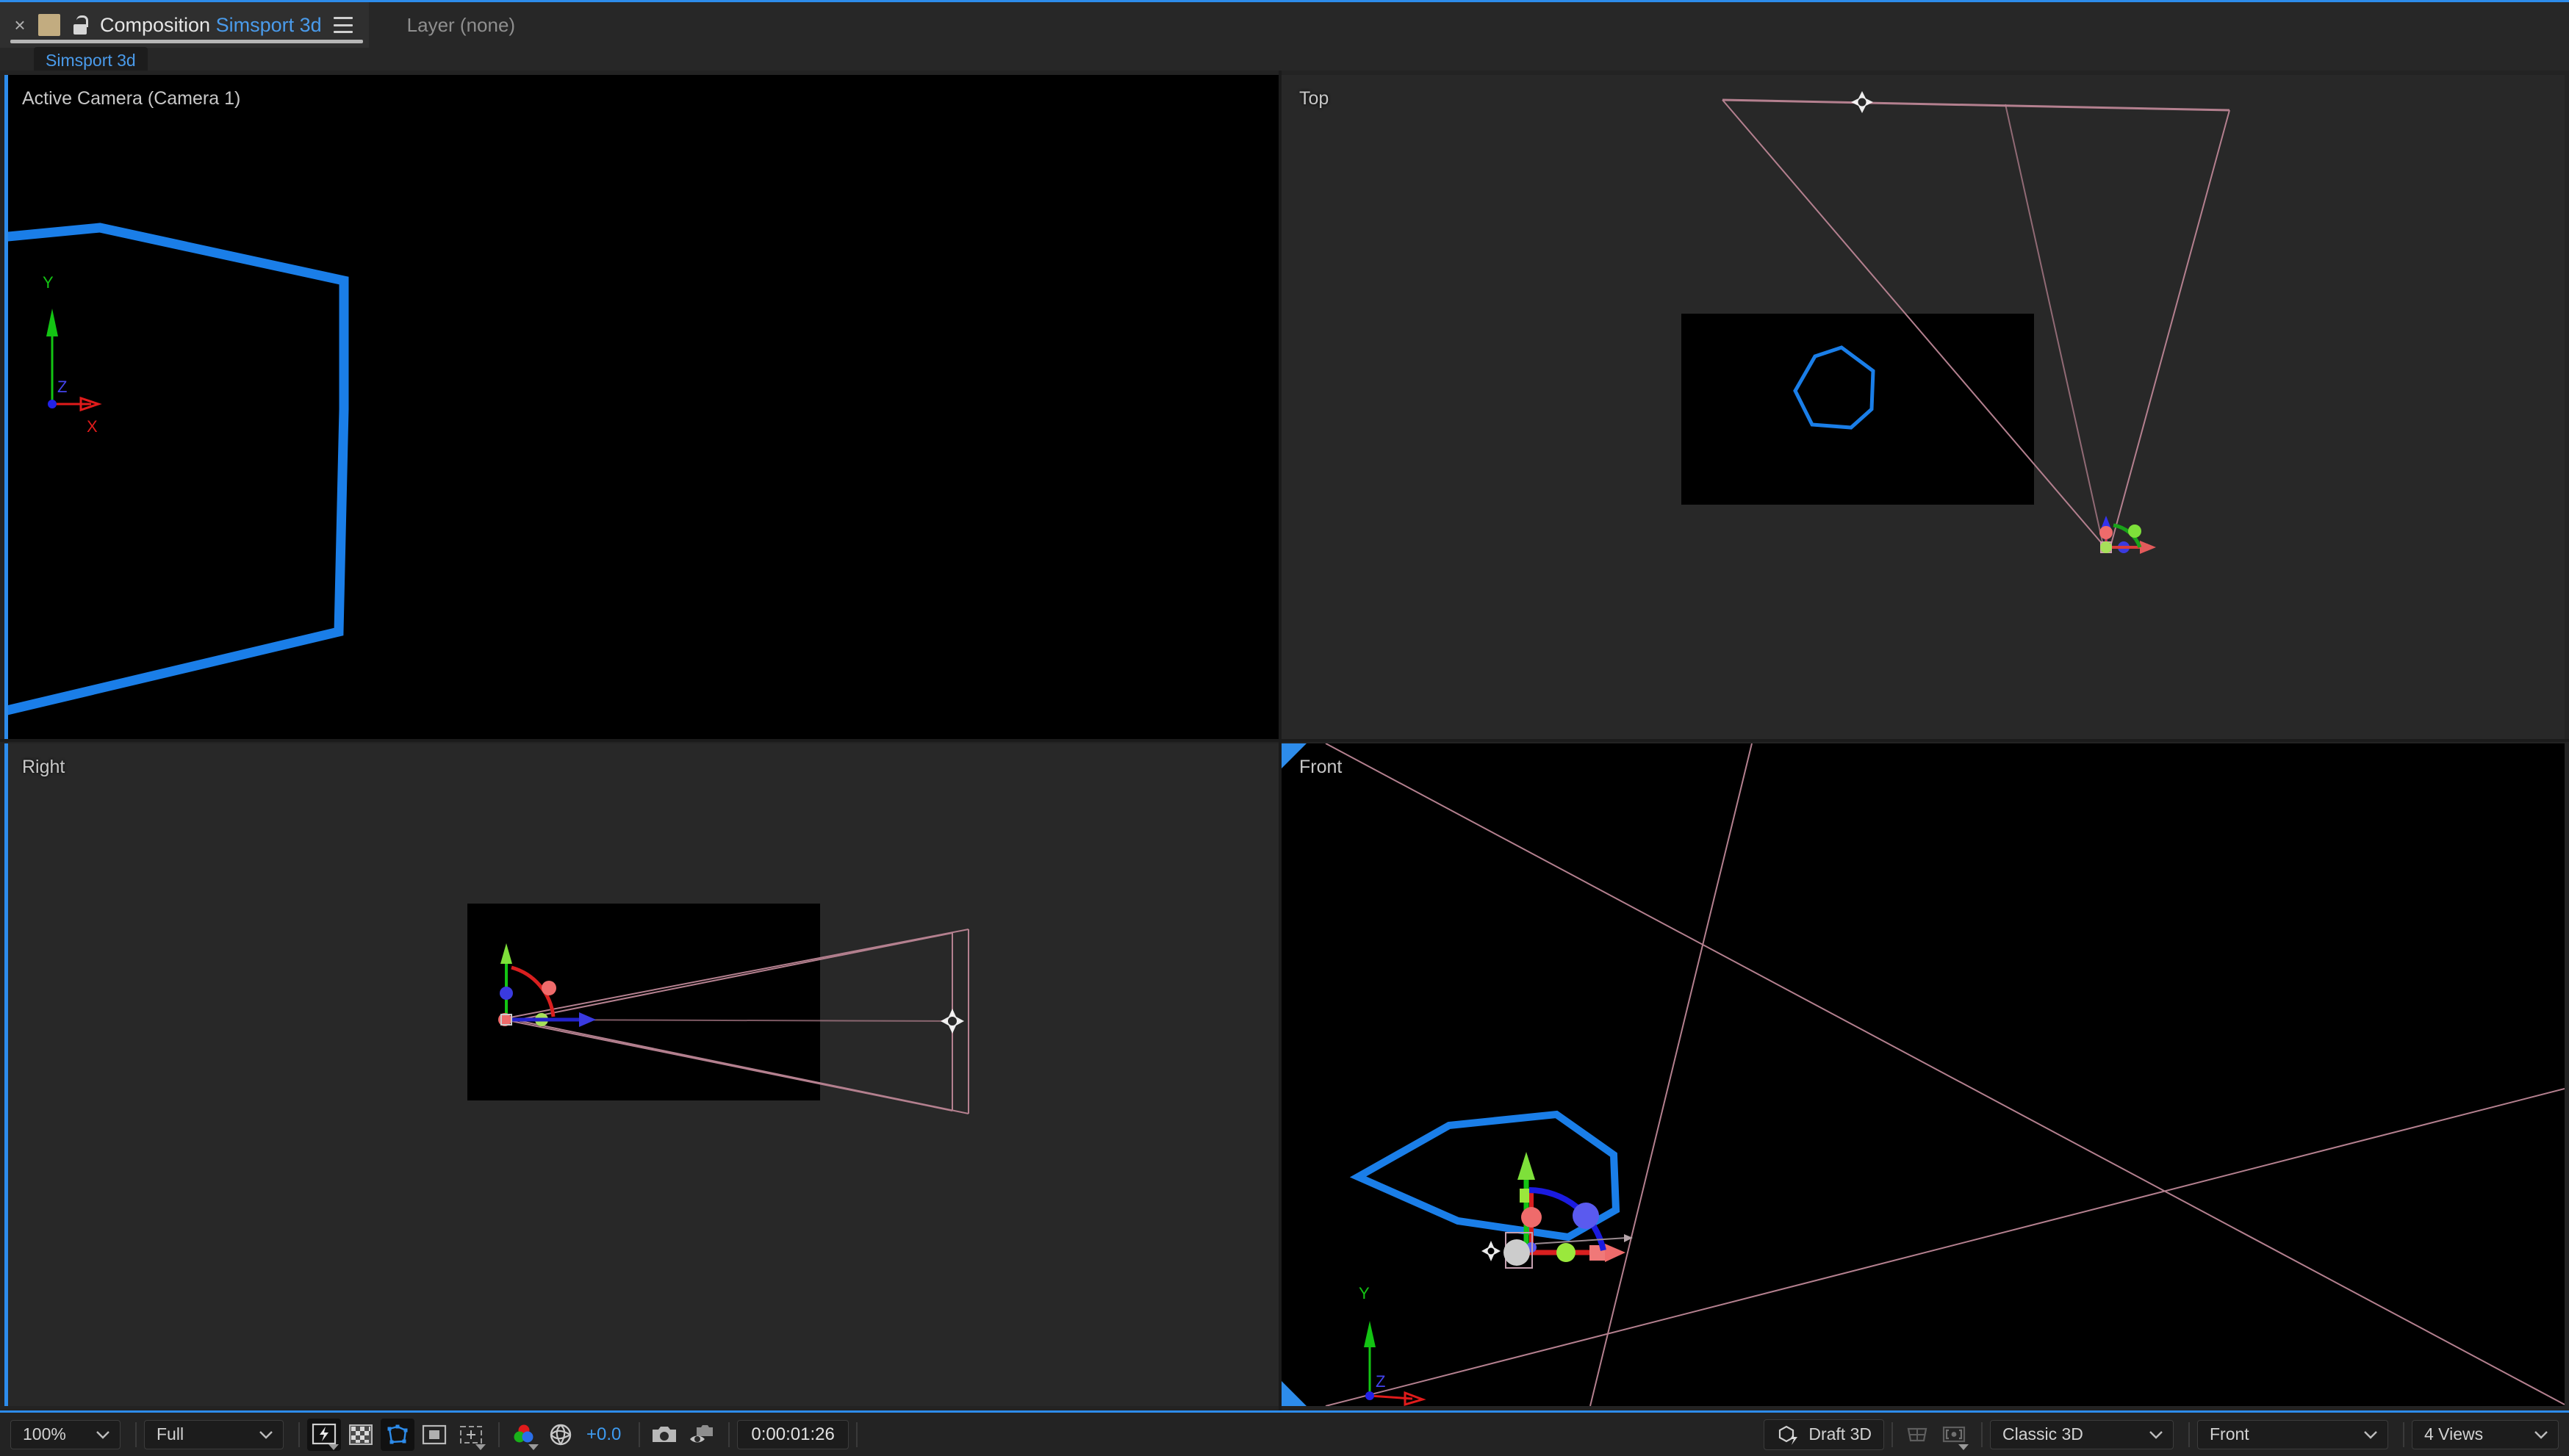  I want to click on renderer-value: Classic 3D, so click(2042, 1434).